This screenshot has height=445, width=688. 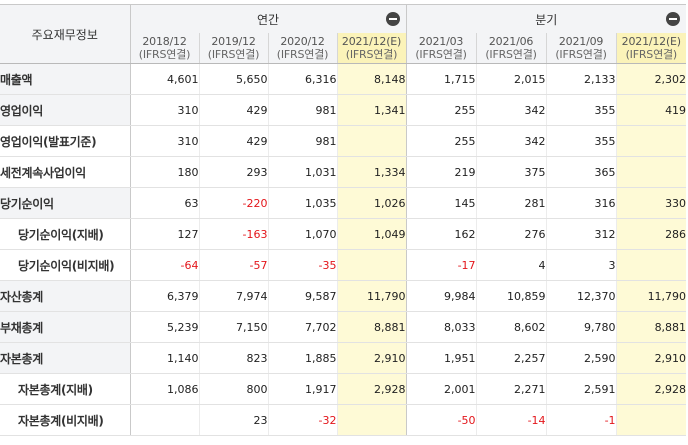 What do you see at coordinates (65, 172) in the screenshot?
I see `row-label: 세전계속사업이익` at bounding box center [65, 172].